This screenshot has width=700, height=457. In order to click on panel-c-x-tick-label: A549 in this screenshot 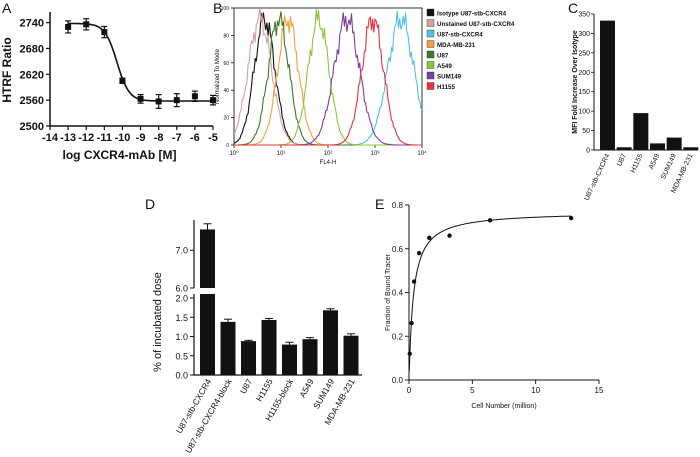, I will do `click(654, 162)`.